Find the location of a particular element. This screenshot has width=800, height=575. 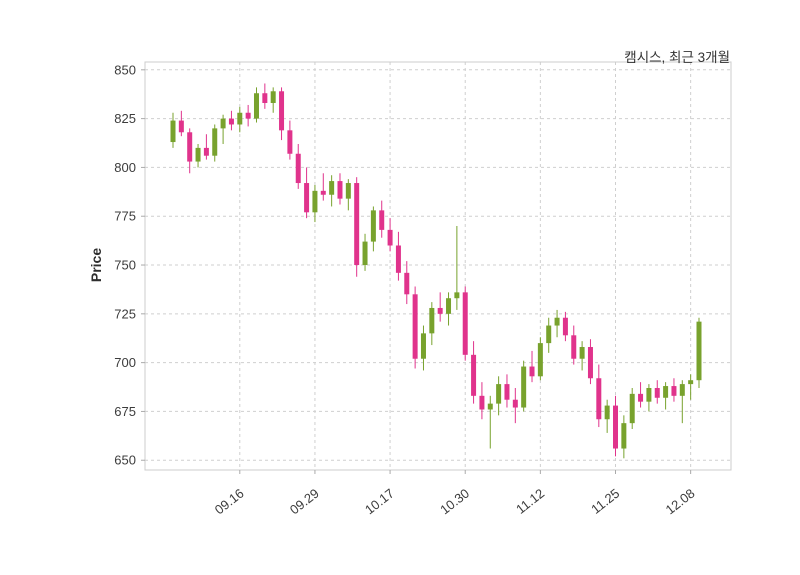

y-tick-label: 850 is located at coordinates (125, 69).